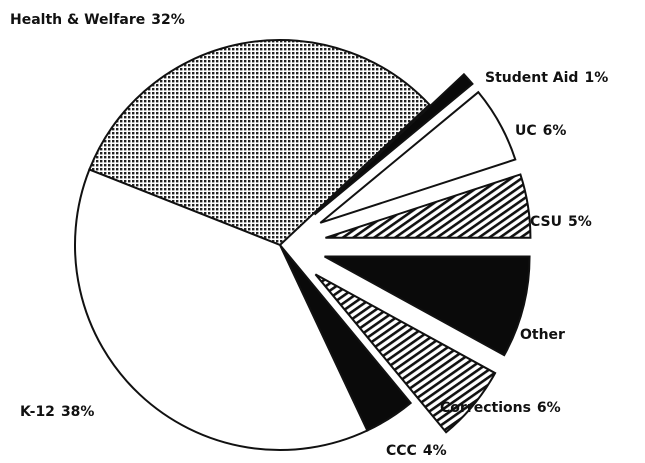 This screenshot has height=463, width=645. Describe the element at coordinates (531, 78) in the screenshot. I see `category-label: Student Aid` at that location.